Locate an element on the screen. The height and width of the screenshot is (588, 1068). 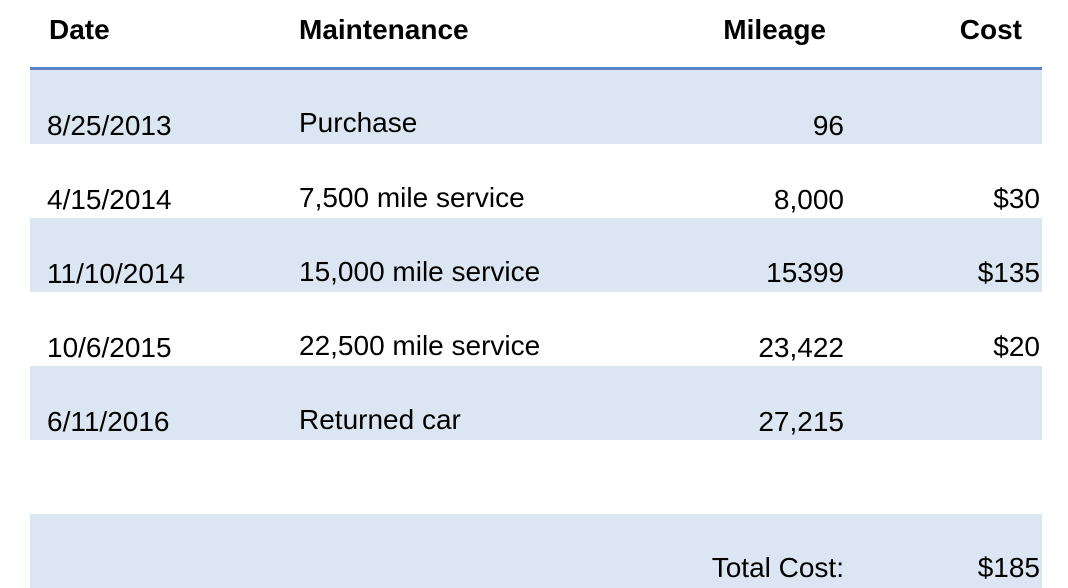
row-cost: $135 is located at coordinates (1008, 272).